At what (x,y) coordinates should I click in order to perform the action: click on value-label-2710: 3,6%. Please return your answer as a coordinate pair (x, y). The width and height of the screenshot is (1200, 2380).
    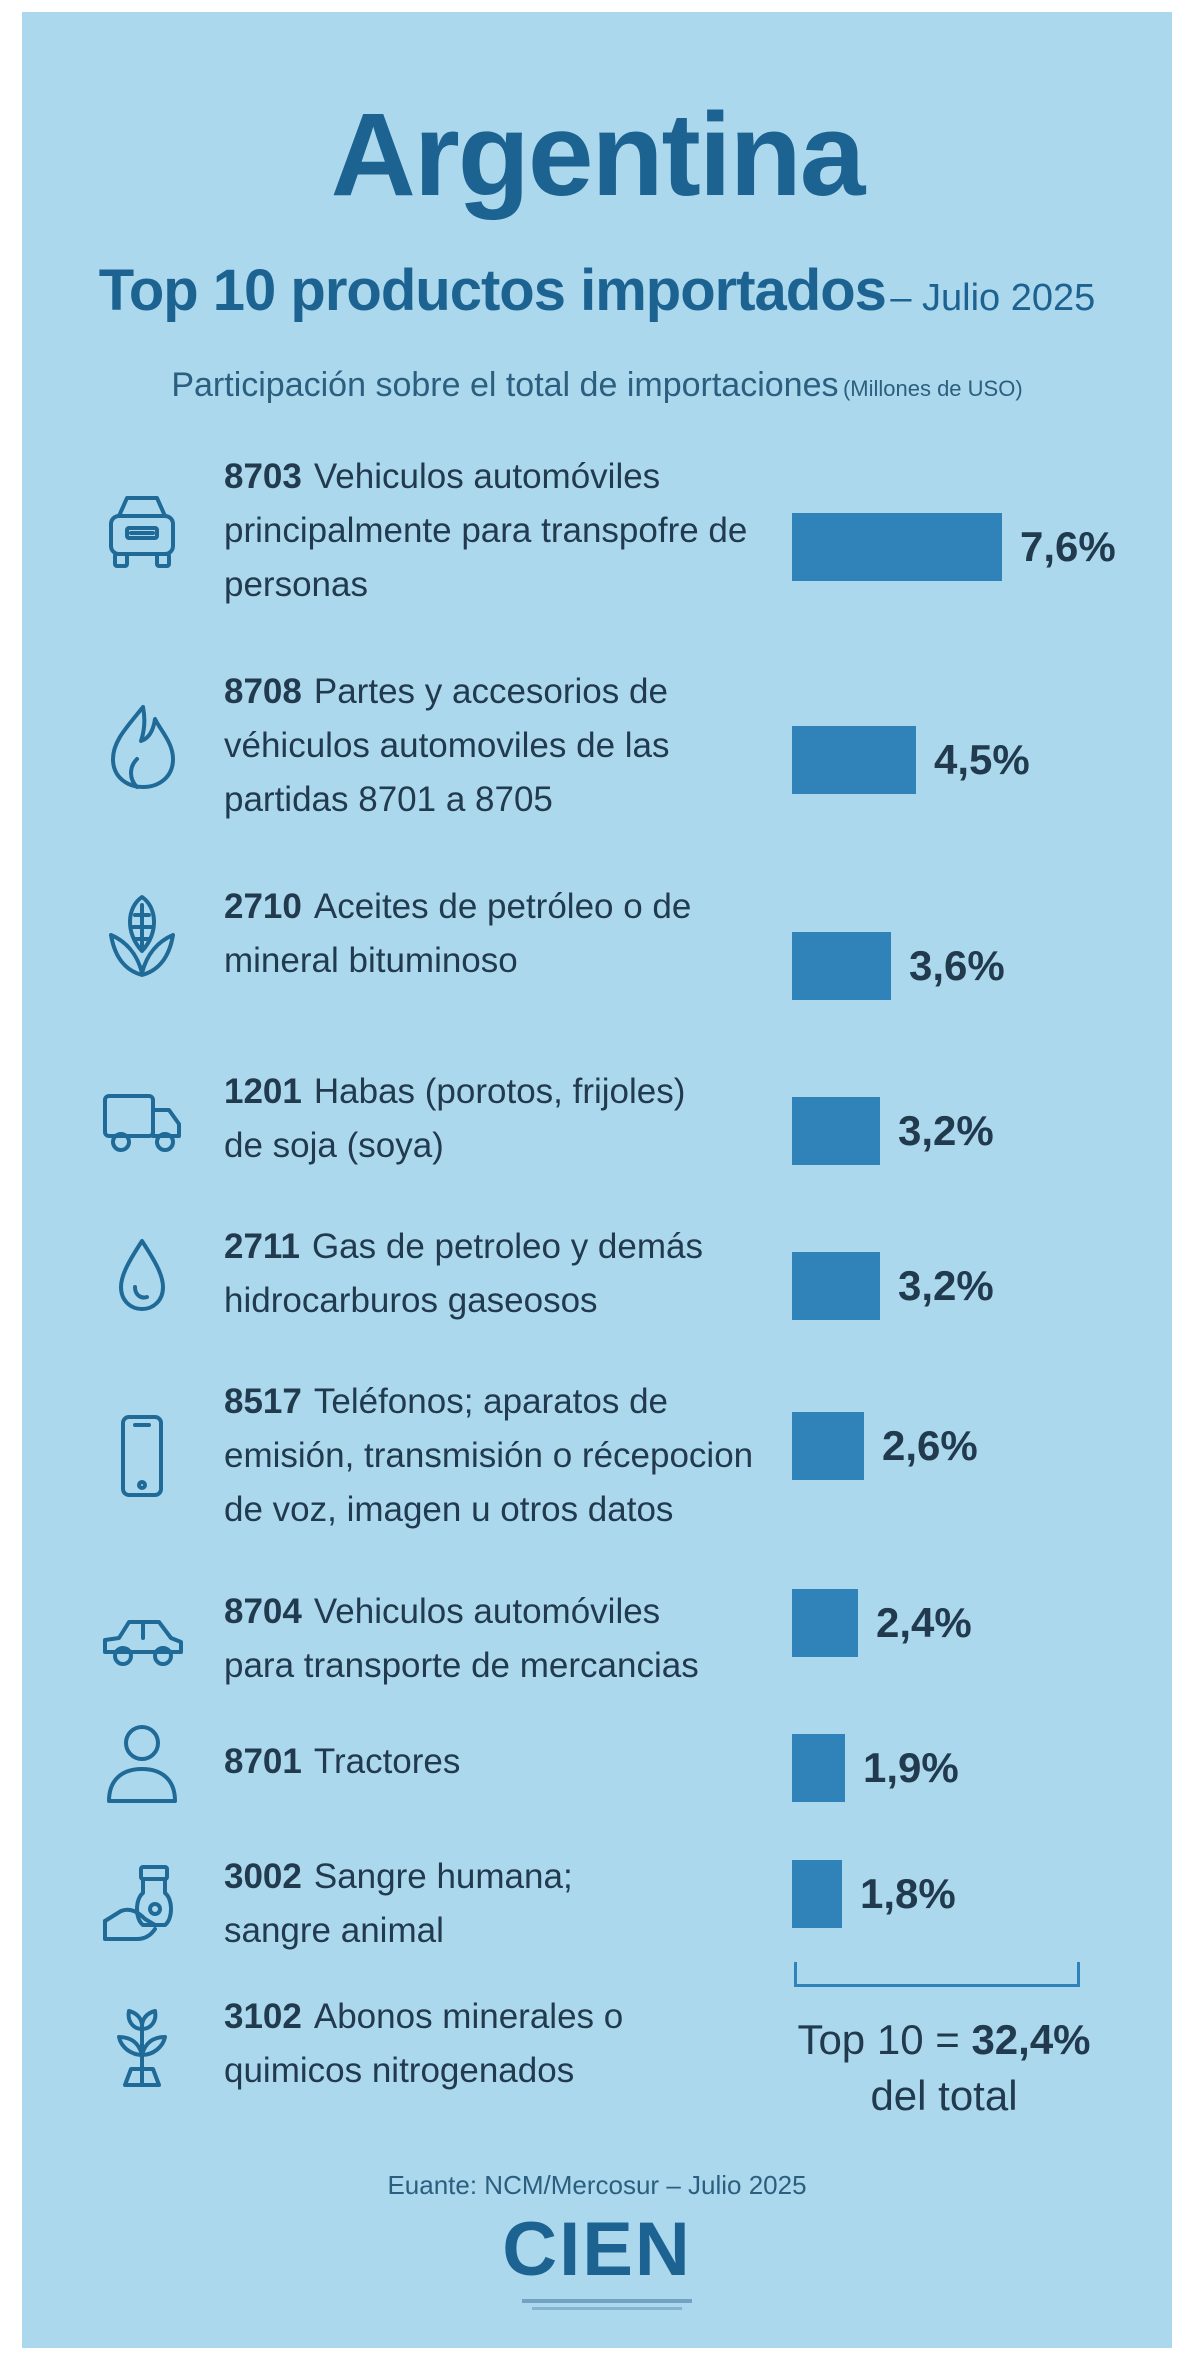
    Looking at the image, I should click on (957, 965).